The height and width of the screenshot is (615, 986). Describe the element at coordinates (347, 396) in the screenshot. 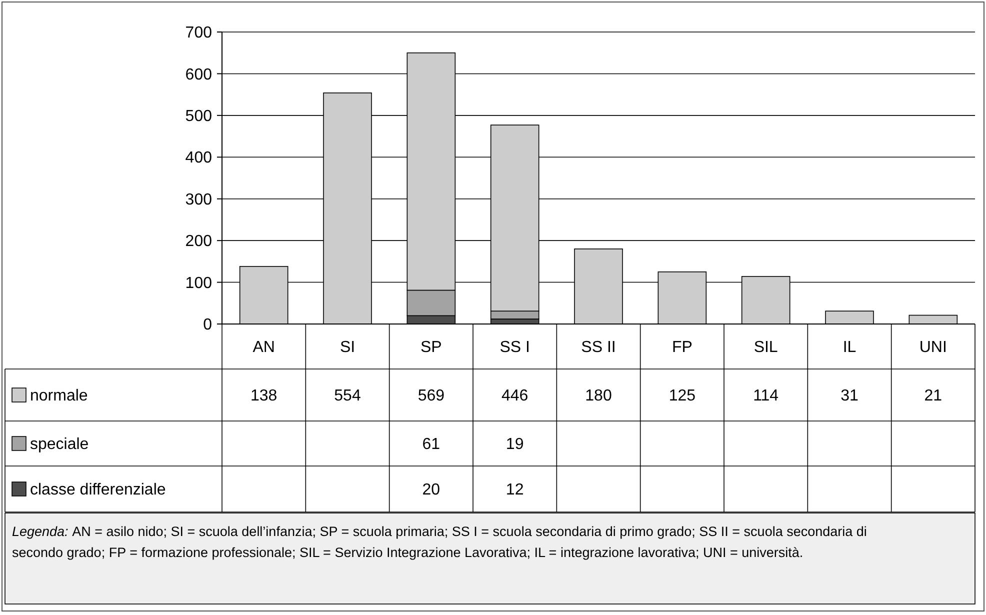

I see `data-label: 554` at that location.